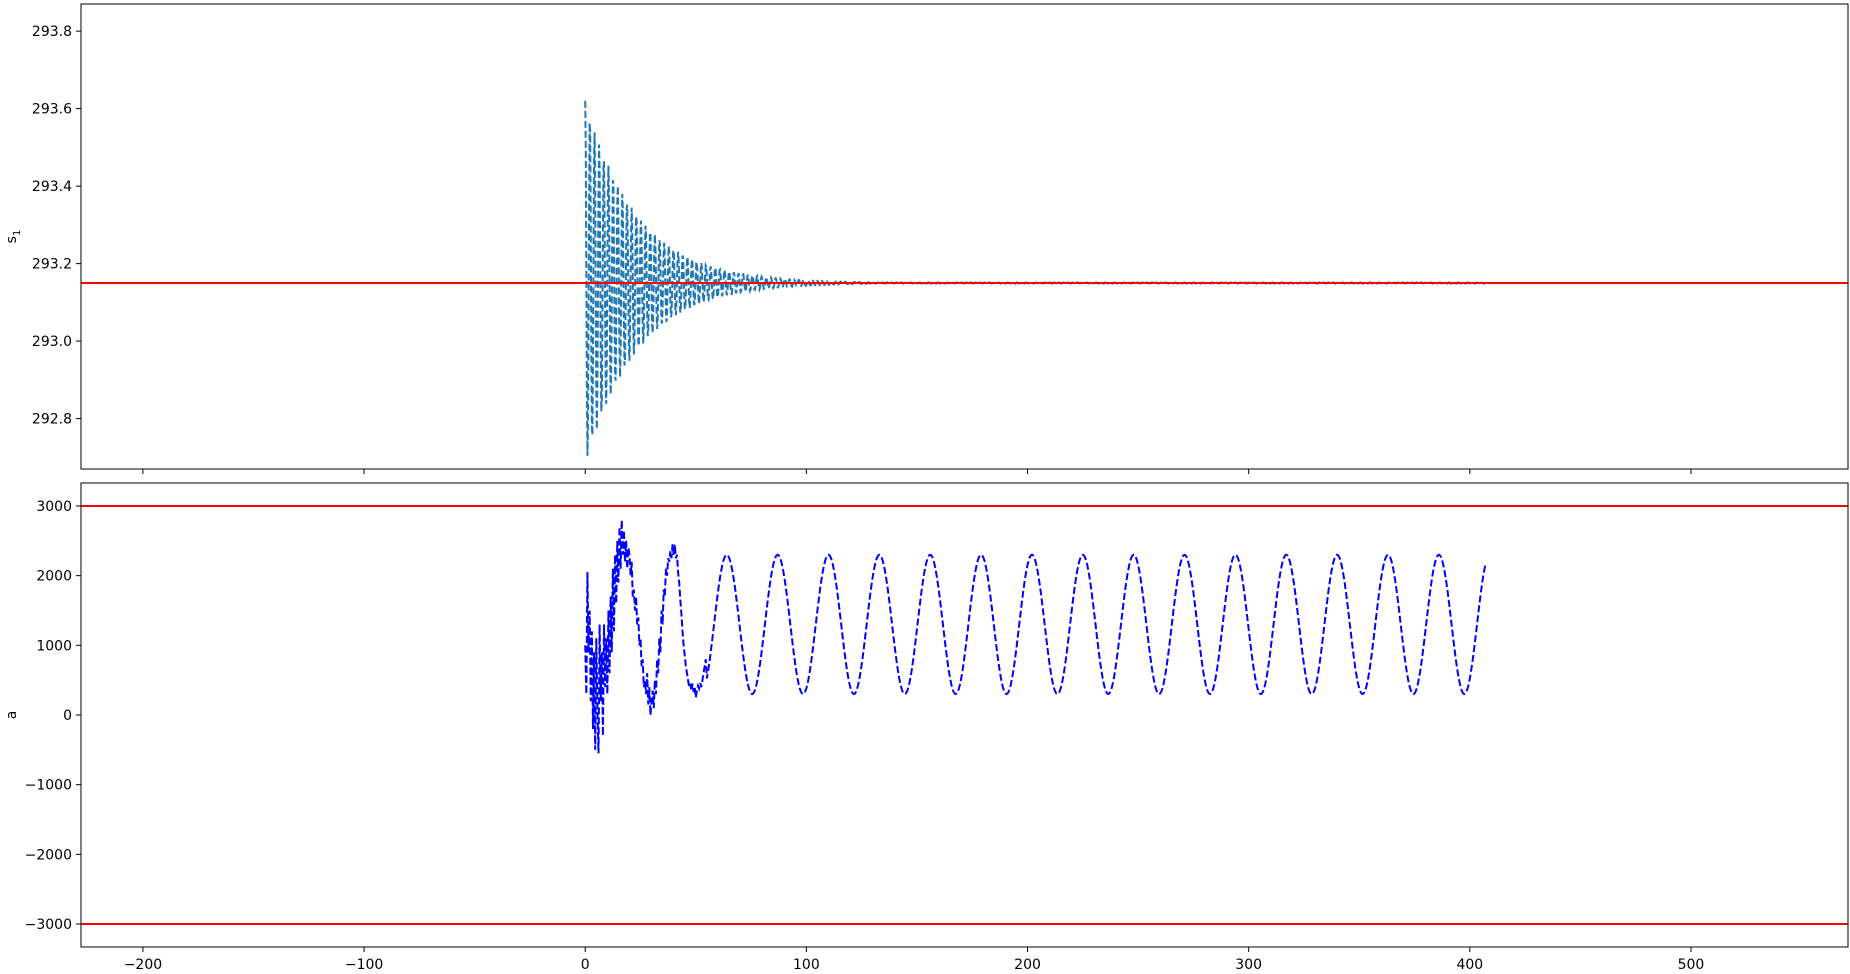  Describe the element at coordinates (54, 577) in the screenshot. I see `y-tick-label: 2000` at that location.